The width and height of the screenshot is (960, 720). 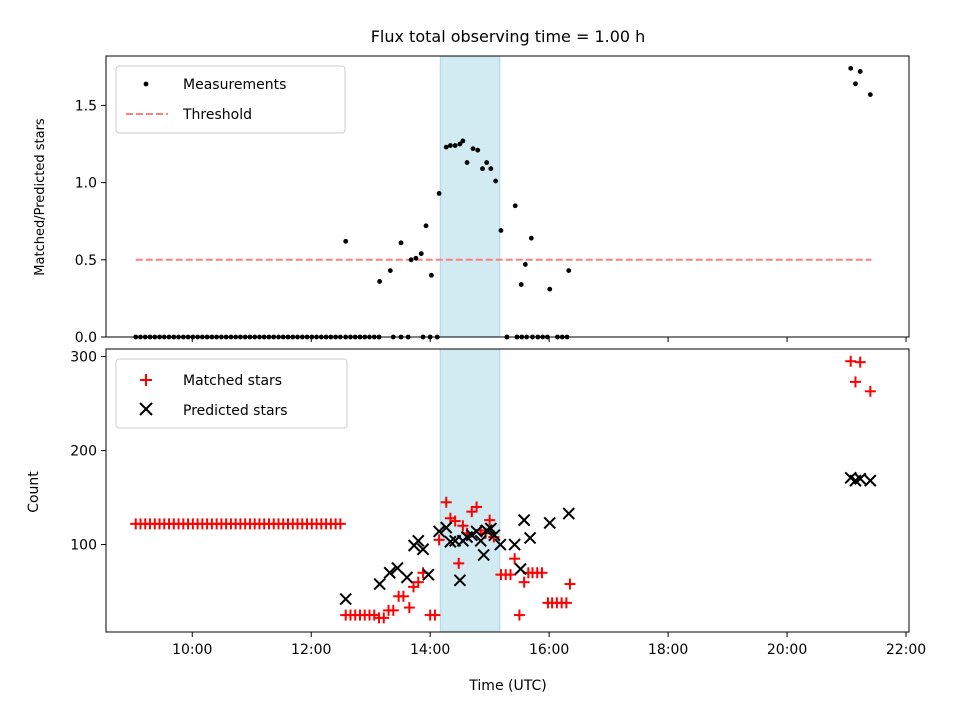 What do you see at coordinates (86, 261) in the screenshot?
I see `y-tick-label: 0.5` at bounding box center [86, 261].